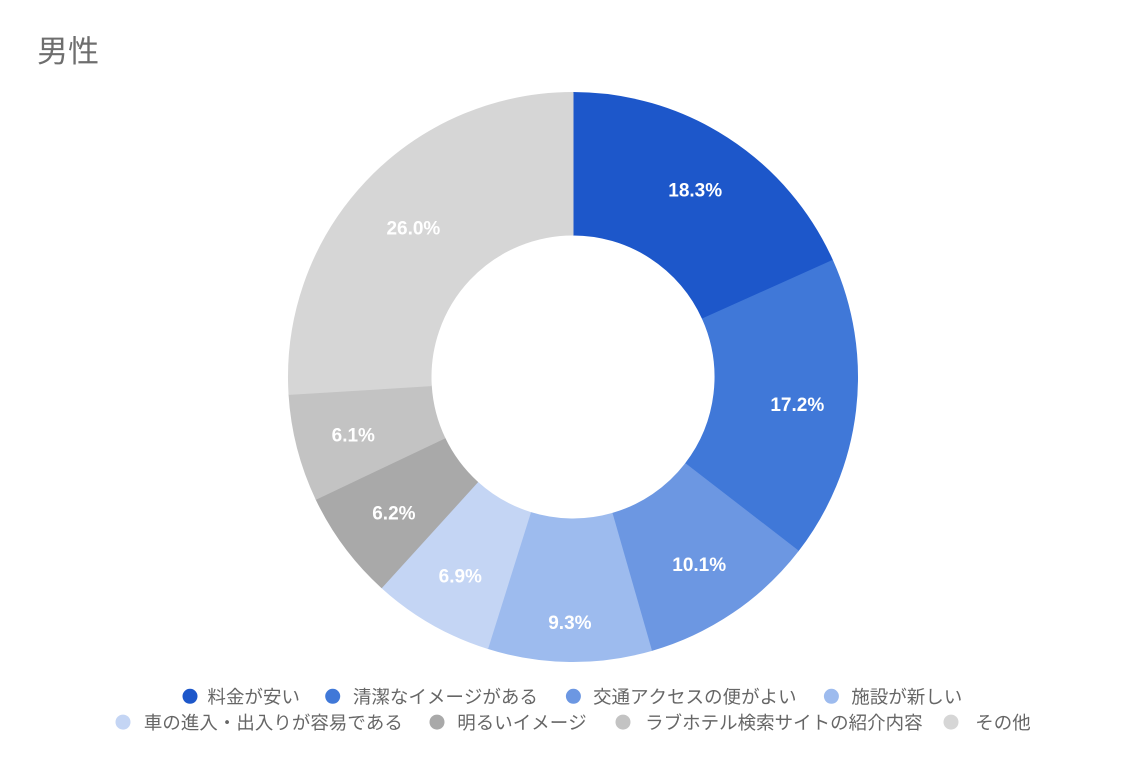  What do you see at coordinates (569, 623) in the screenshot?
I see `svg-text: 9.3%` at bounding box center [569, 623].